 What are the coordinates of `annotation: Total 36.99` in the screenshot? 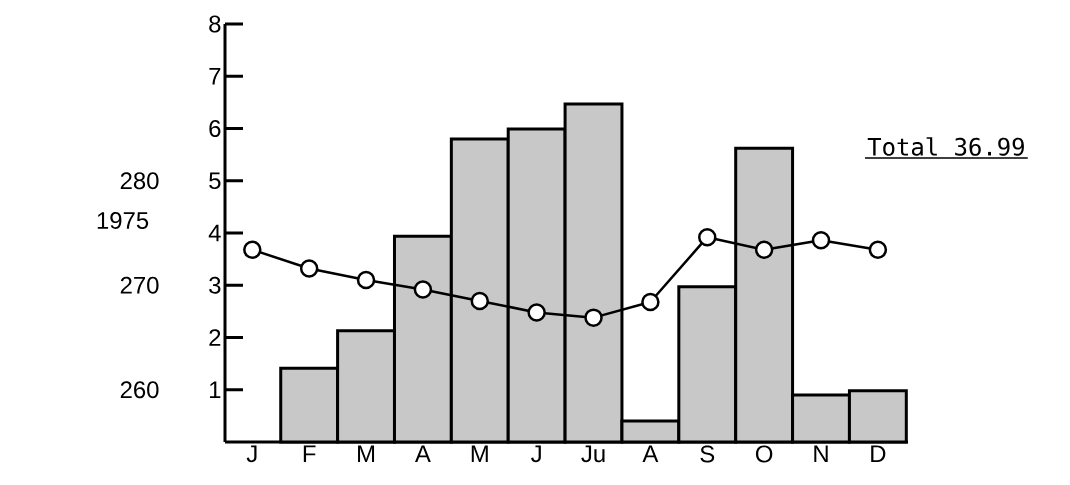 It's located at (945, 146).